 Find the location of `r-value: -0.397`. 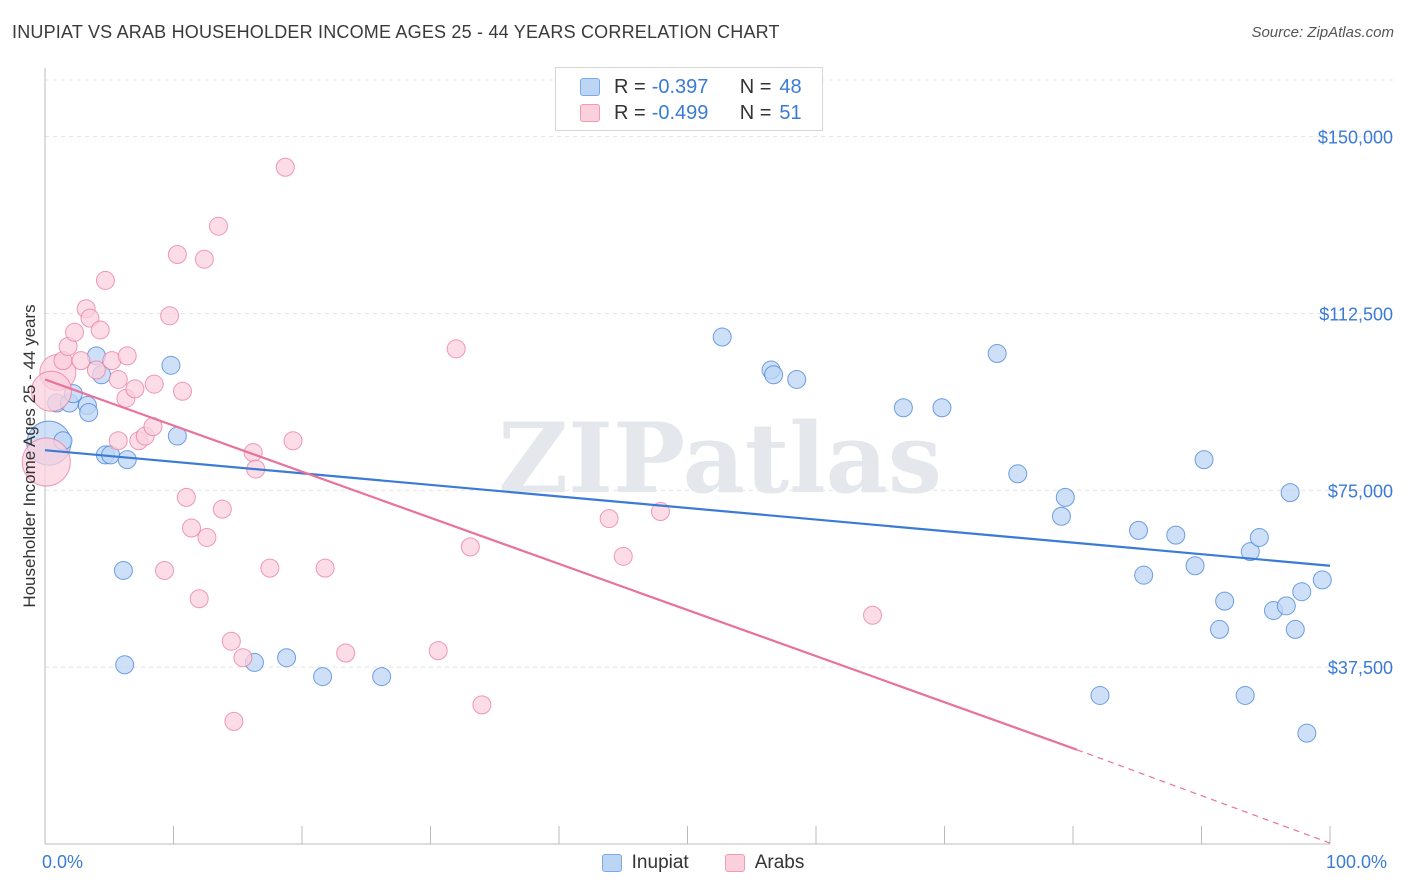

r-value: -0.397 is located at coordinates (680, 86).